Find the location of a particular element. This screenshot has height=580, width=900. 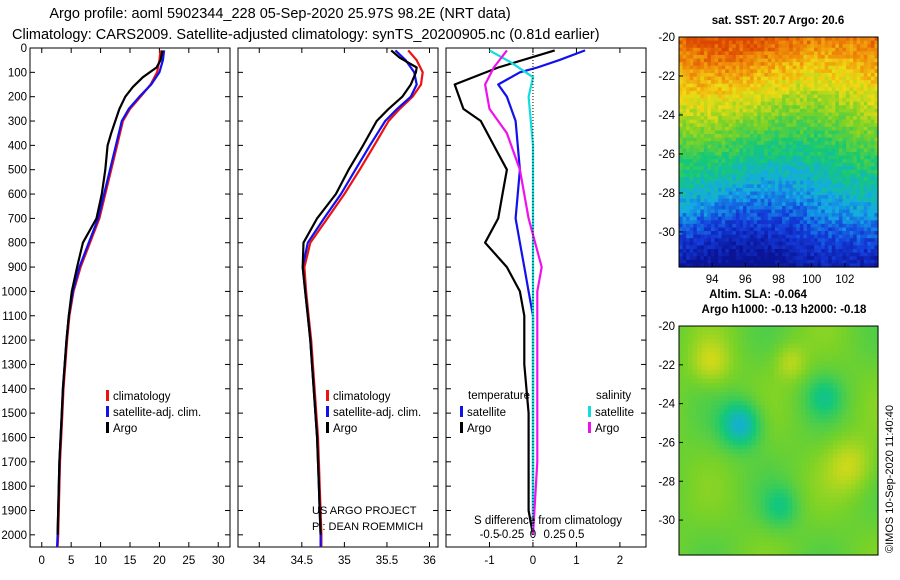

map-x-tick-label: 98 is located at coordinates (778, 280).